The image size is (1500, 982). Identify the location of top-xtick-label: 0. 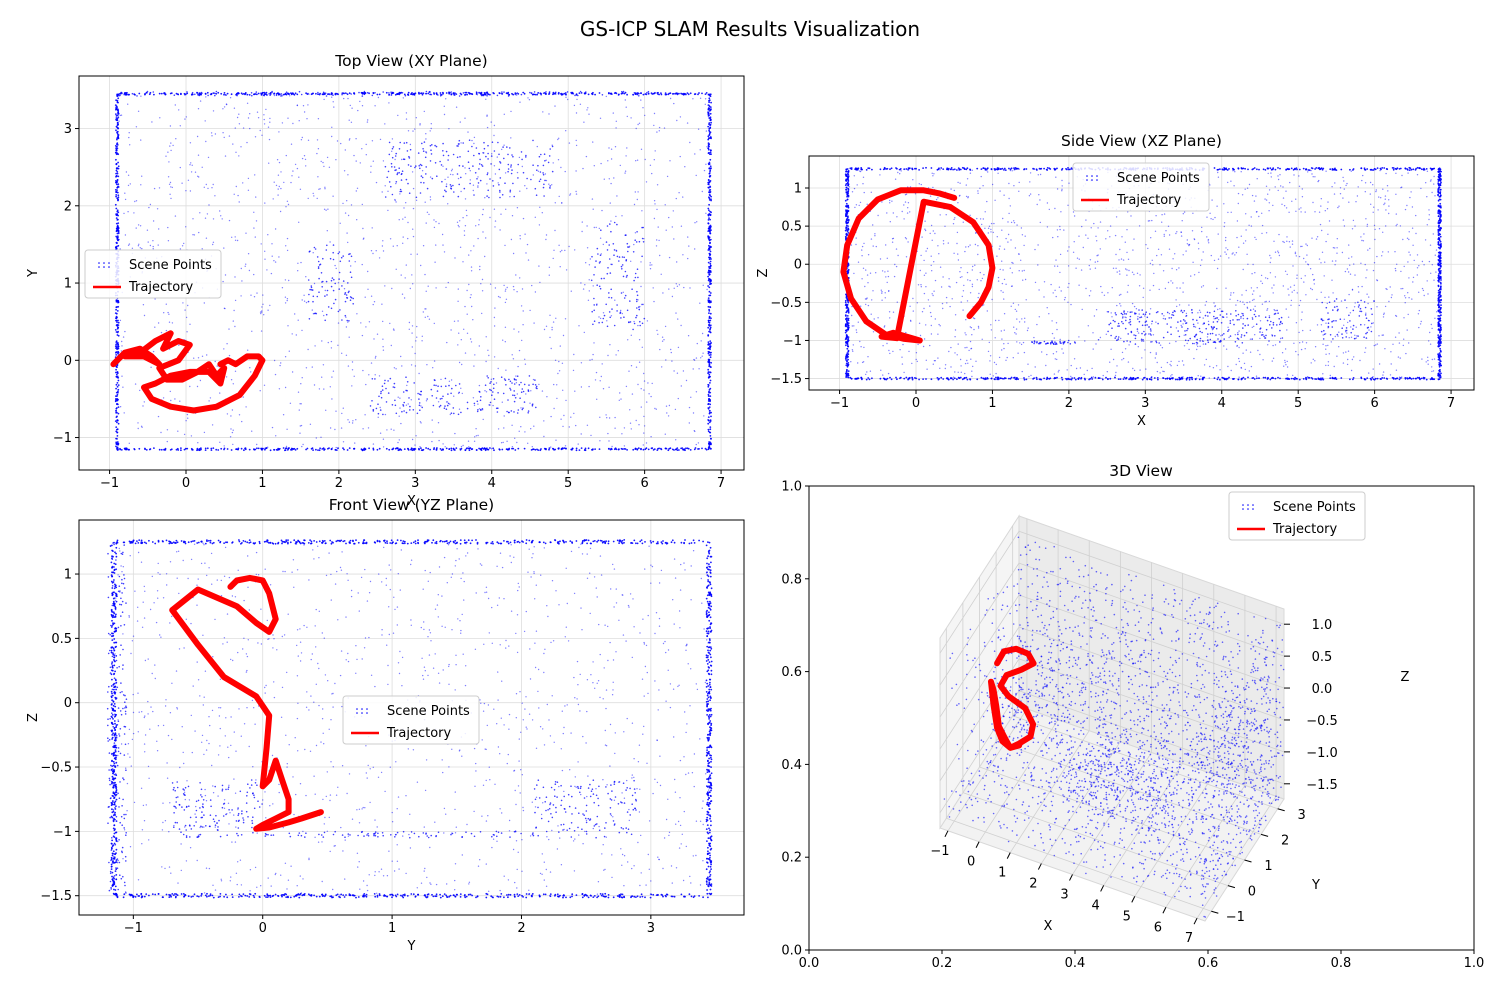
(186, 483).